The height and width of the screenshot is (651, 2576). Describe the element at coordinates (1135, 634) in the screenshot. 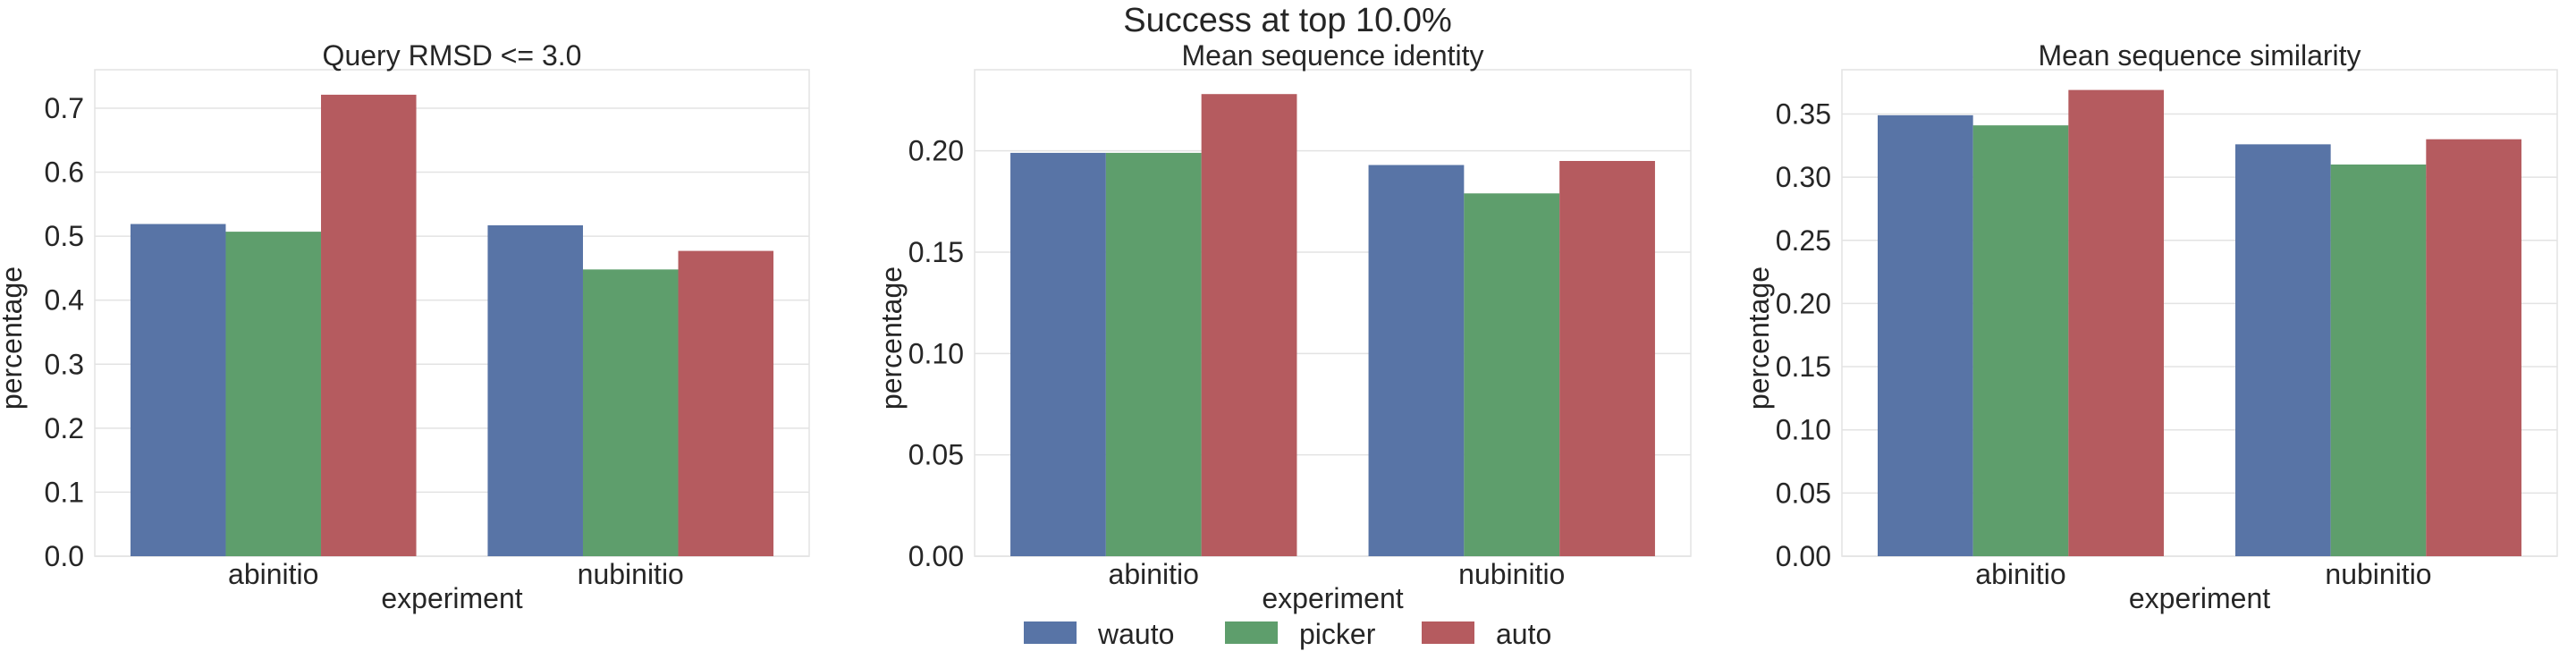

I see `legend-label-wauto: wauto` at that location.